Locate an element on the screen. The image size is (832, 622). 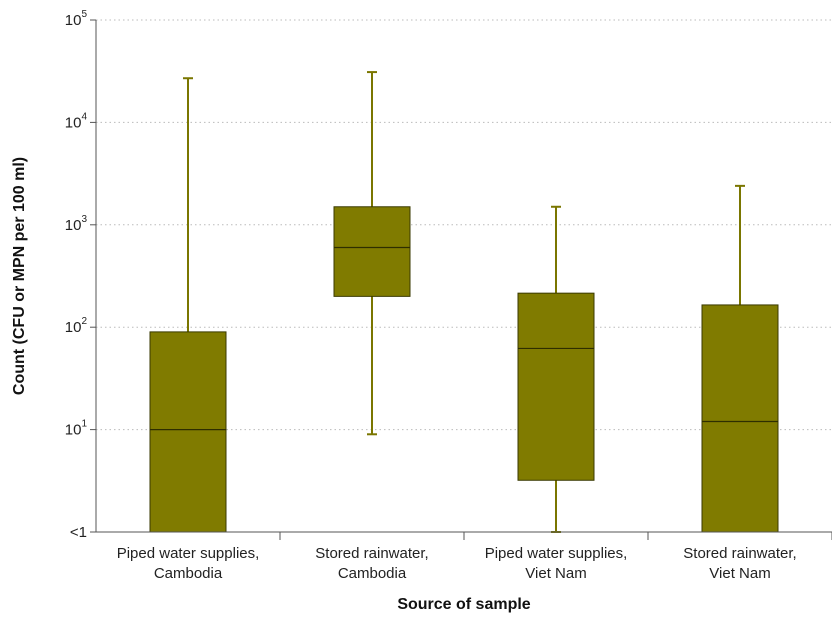
x-axis-title: Source of sample is located at coordinates (463, 604).